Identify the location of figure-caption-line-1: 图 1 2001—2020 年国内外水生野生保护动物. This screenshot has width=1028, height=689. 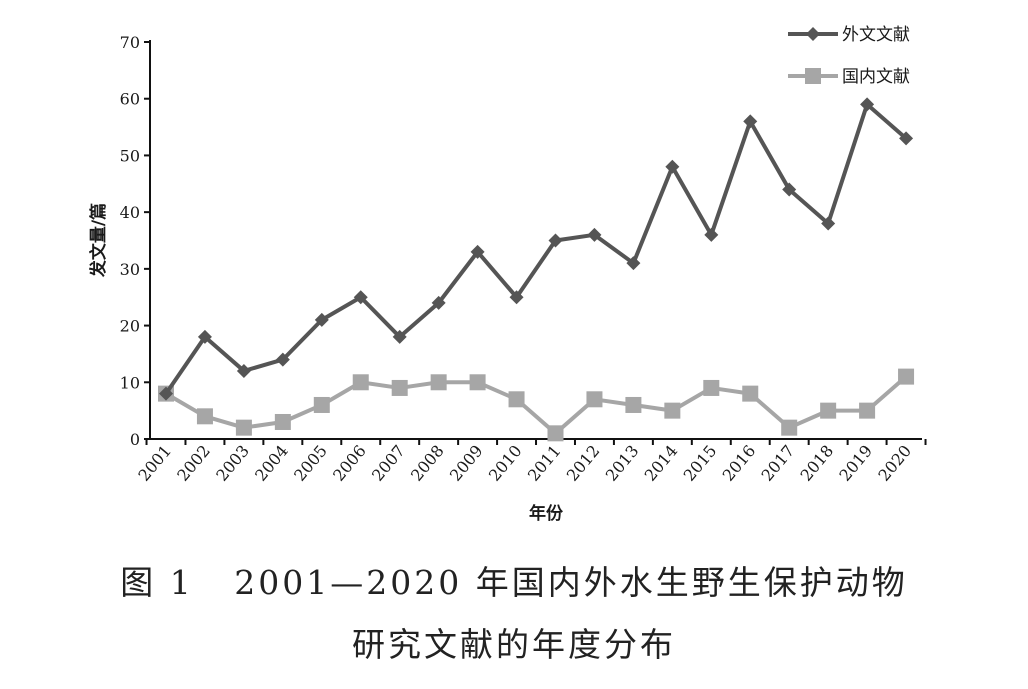
(514, 582).